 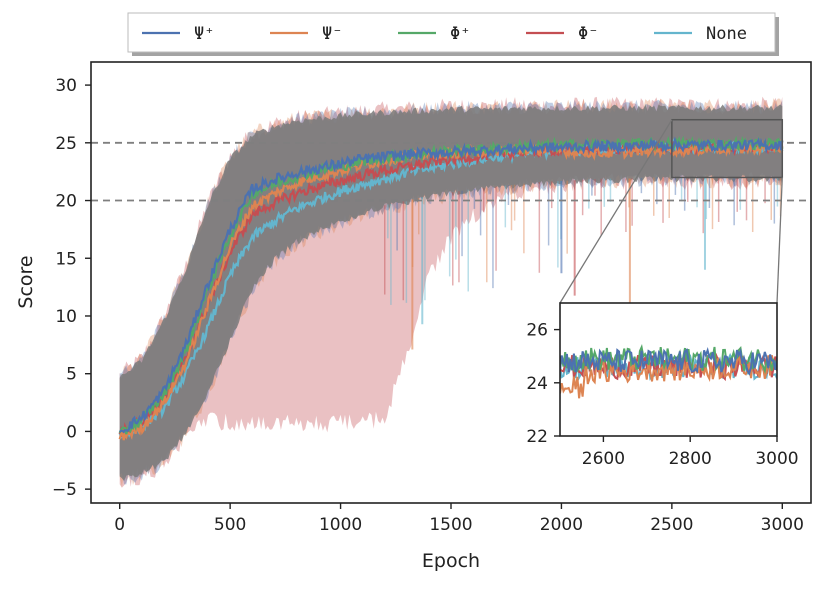 I want to click on noise-spikes, so click(x=582, y=263).